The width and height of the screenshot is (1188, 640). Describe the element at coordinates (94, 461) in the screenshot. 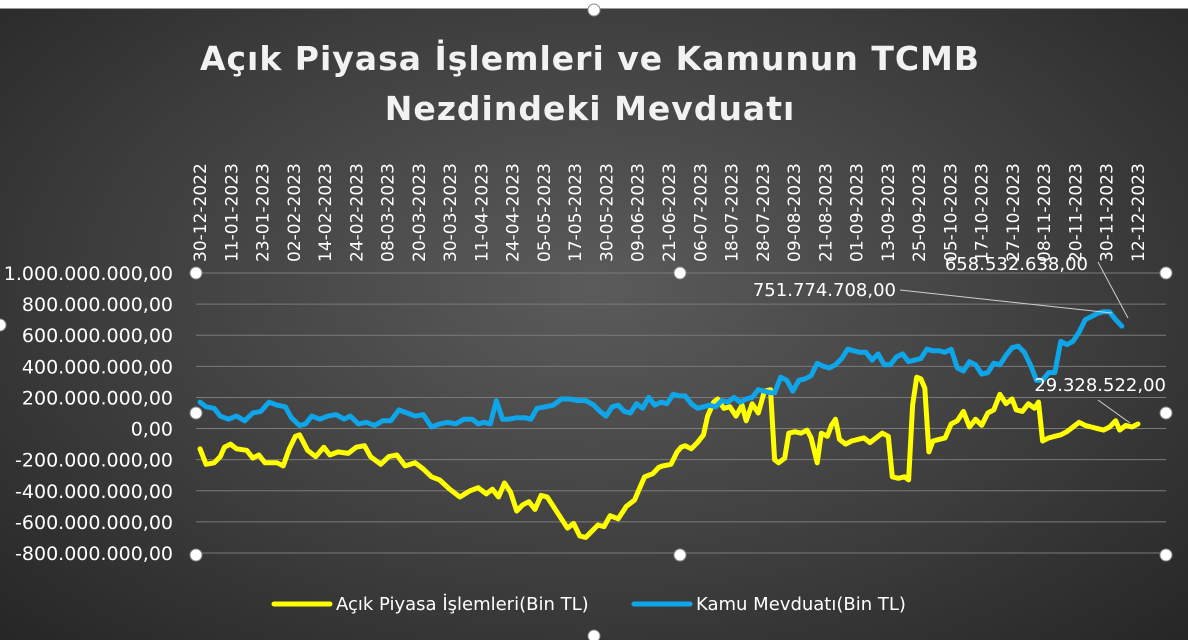

I see `y-tick-label: -200.000.000,00` at that location.